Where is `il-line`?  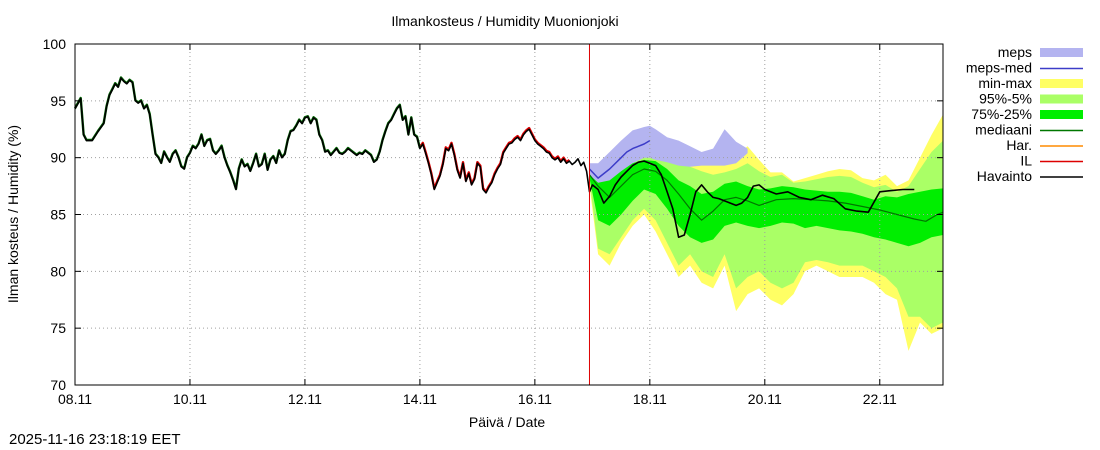
il-line is located at coordinates (494, 160).